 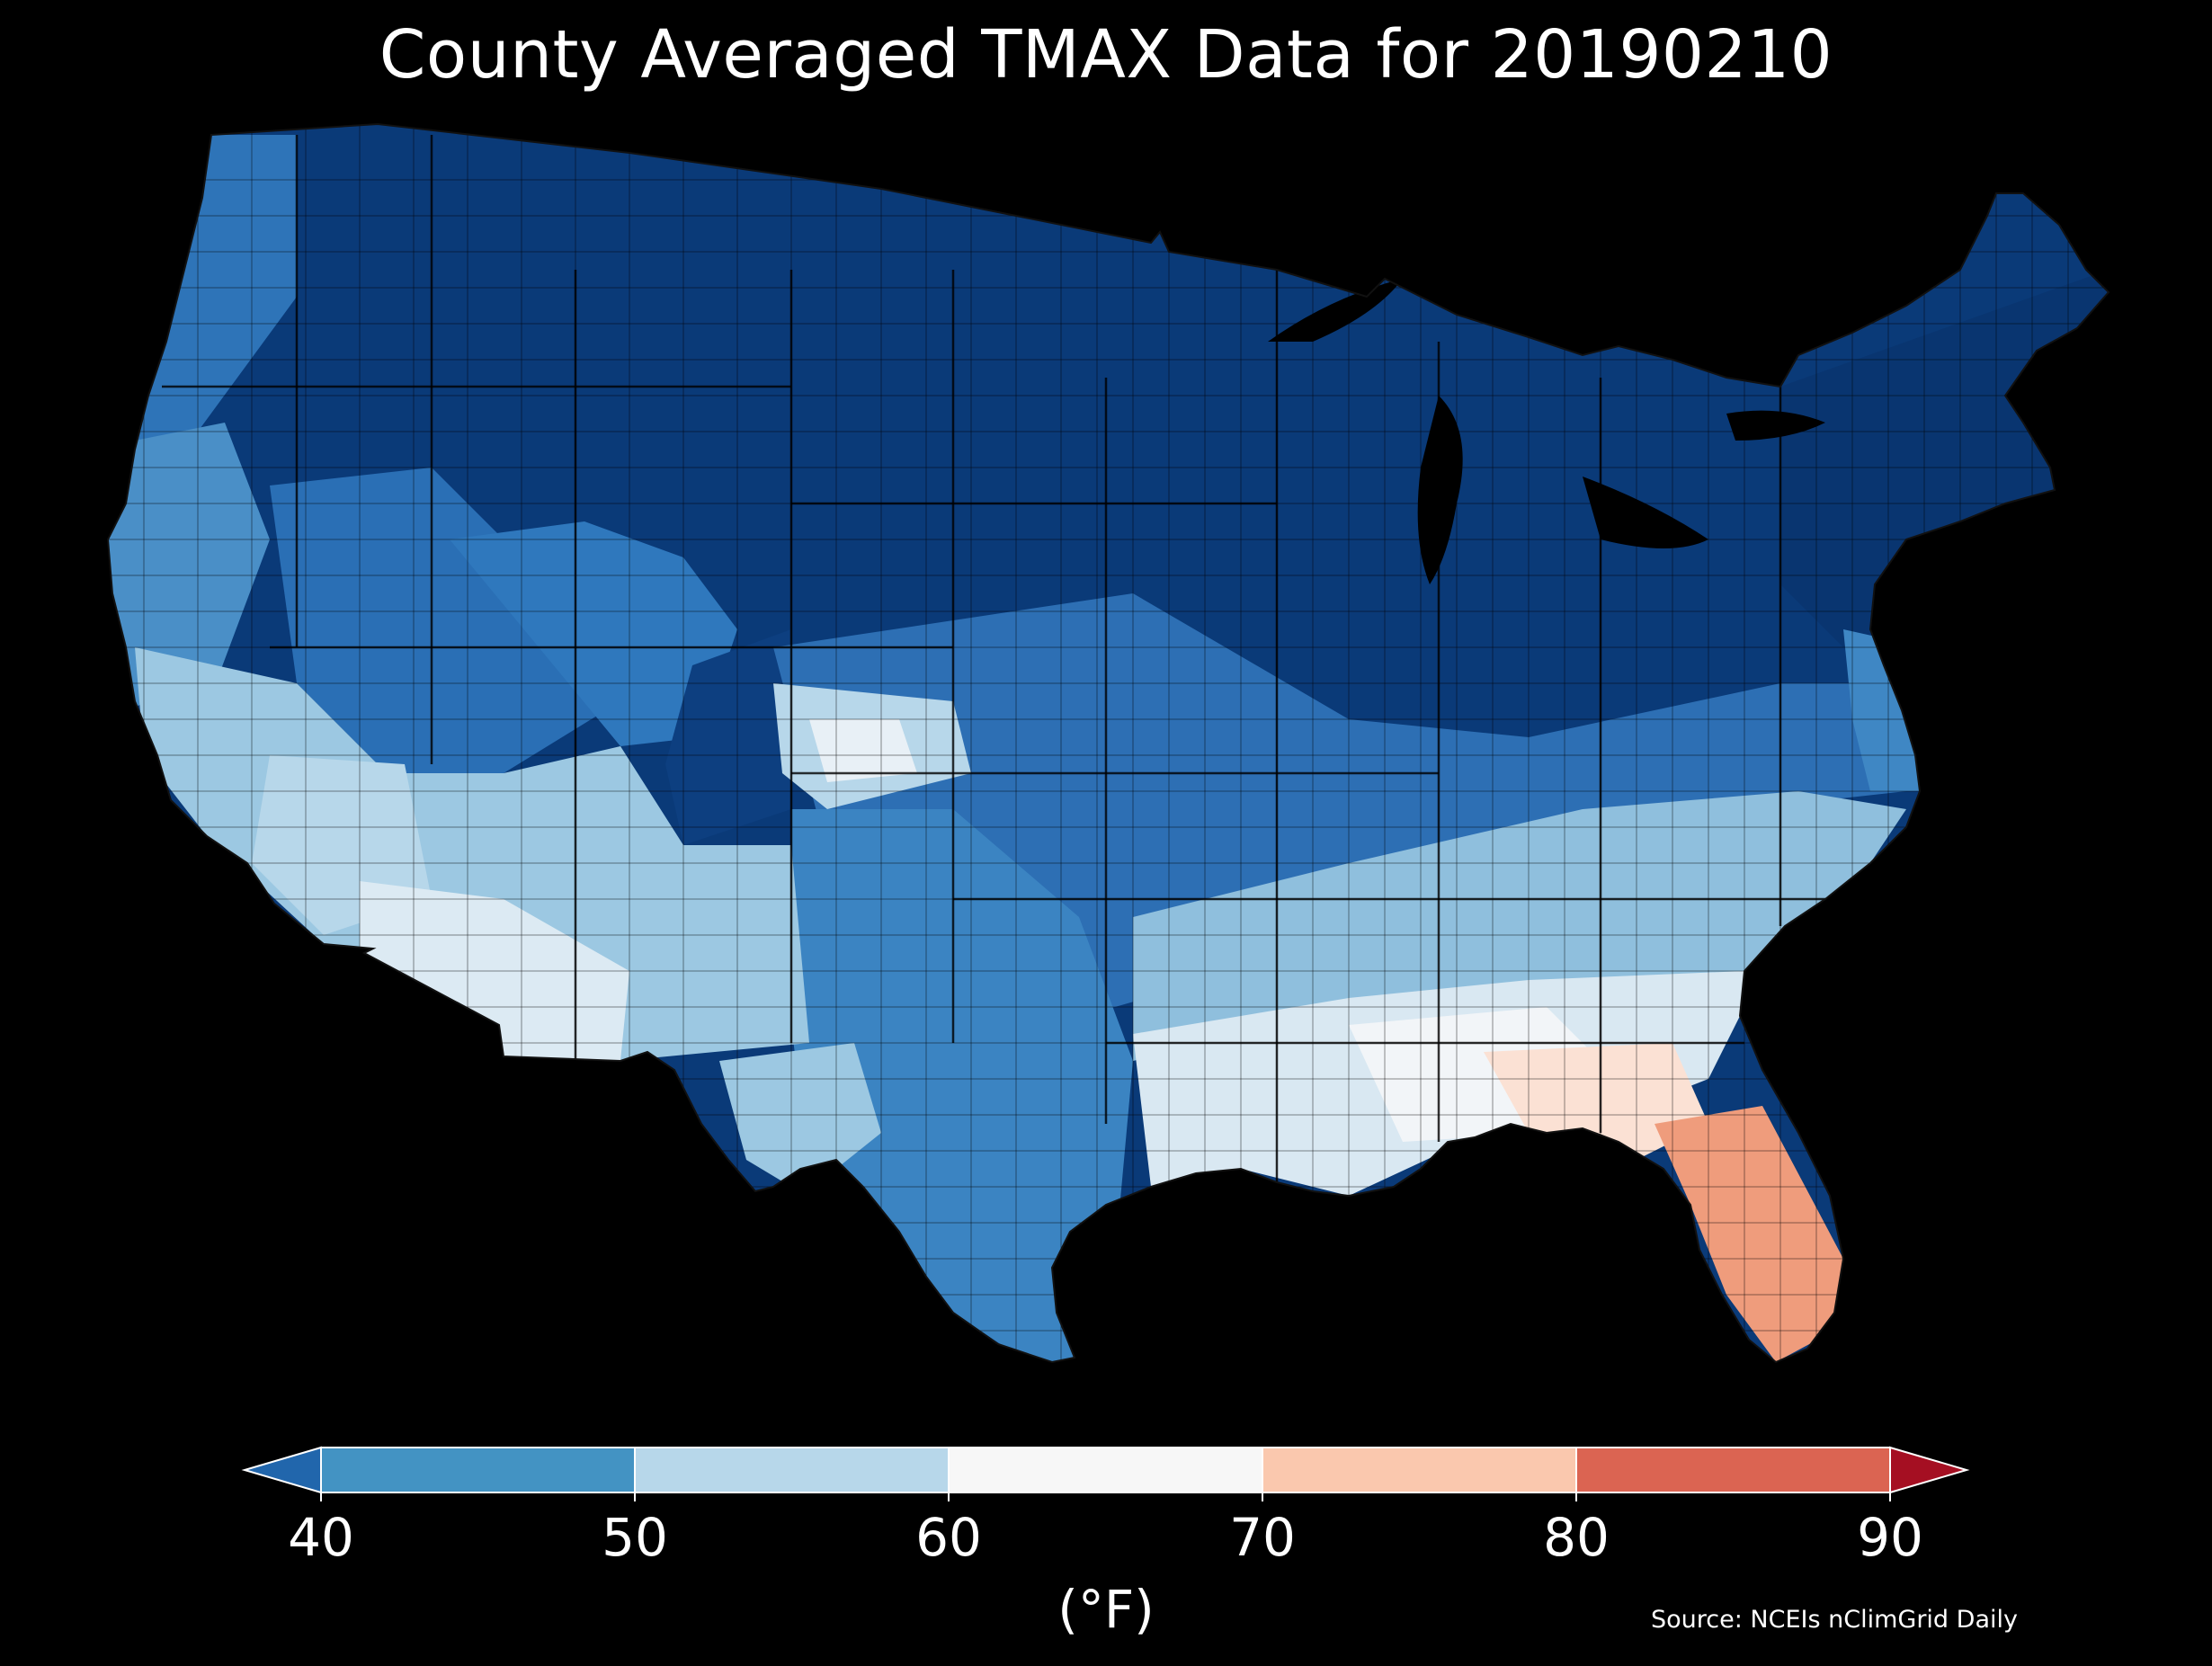 What do you see at coordinates (445, 620) in the screenshot?
I see `region-great-basin` at bounding box center [445, 620].